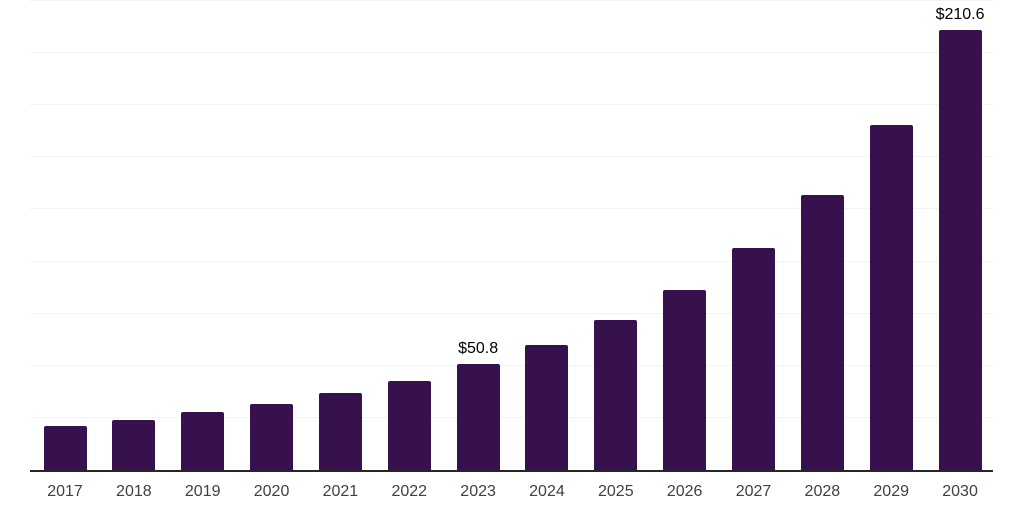 The width and height of the screenshot is (1024, 512). I want to click on bar-2026, so click(685, 379).